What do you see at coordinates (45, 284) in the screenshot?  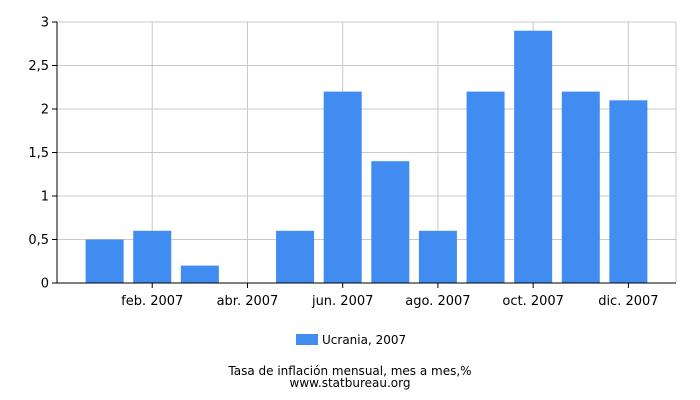 I see `y-tick-label: 0` at bounding box center [45, 284].